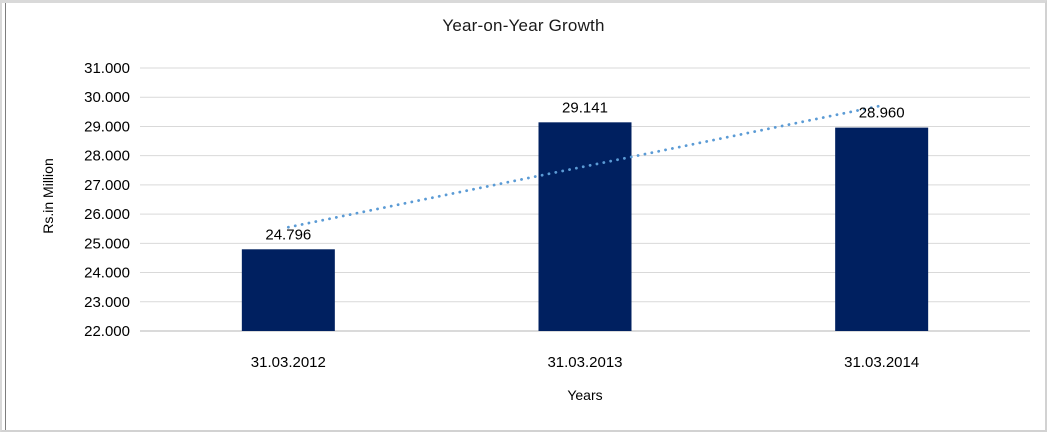 Image resolution: width=1053 pixels, height=432 pixels. What do you see at coordinates (584, 362) in the screenshot?
I see `x-tick-label: 31.03.2013` at bounding box center [584, 362].